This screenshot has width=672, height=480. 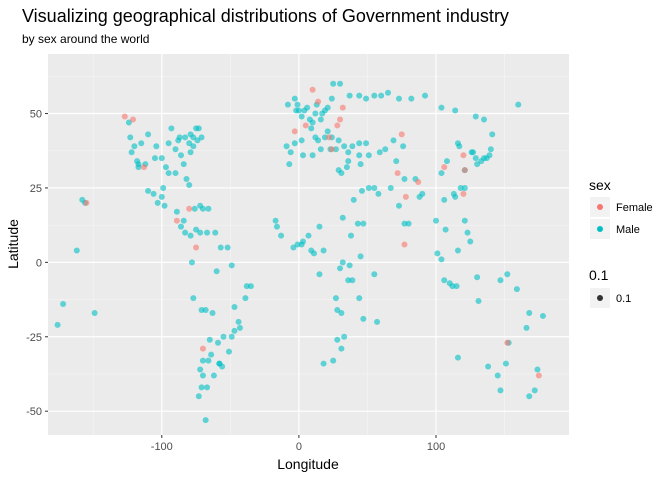 I want to click on x-tick-label: 0, so click(x=299, y=447).